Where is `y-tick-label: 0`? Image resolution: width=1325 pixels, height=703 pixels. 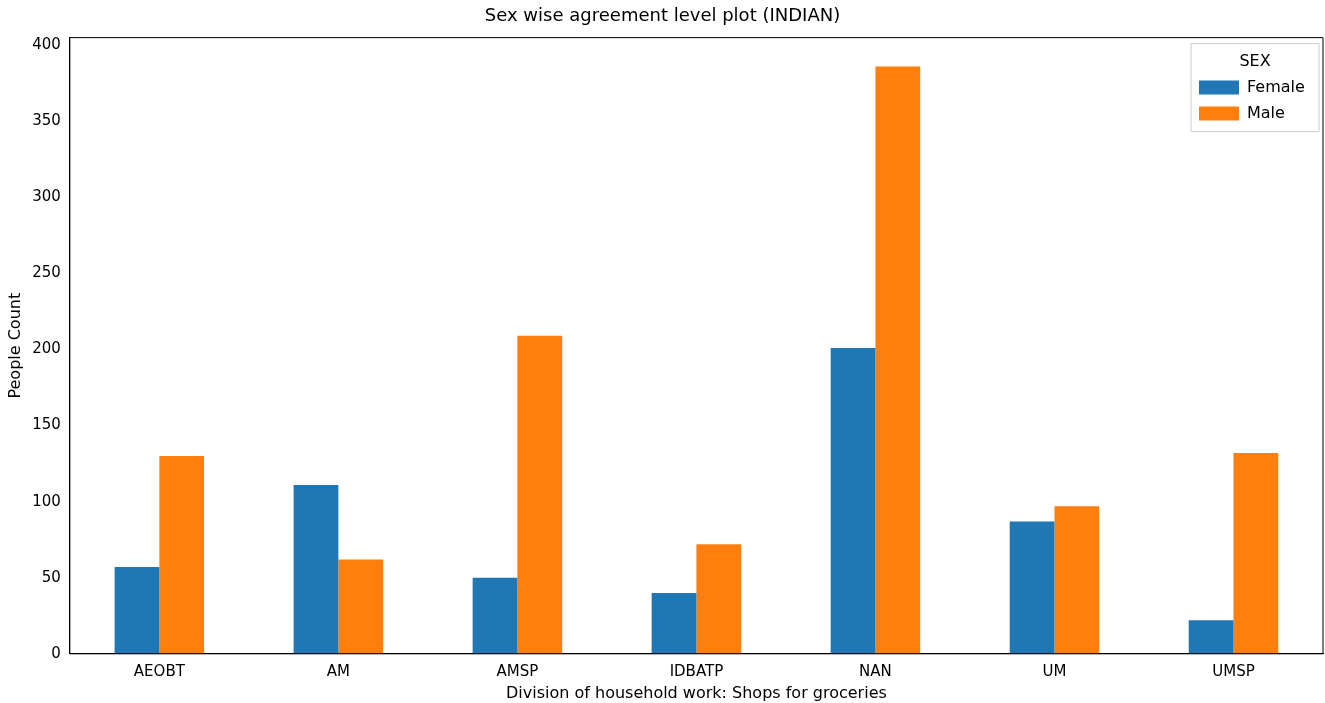 y-tick-label: 0 is located at coordinates (56, 652).